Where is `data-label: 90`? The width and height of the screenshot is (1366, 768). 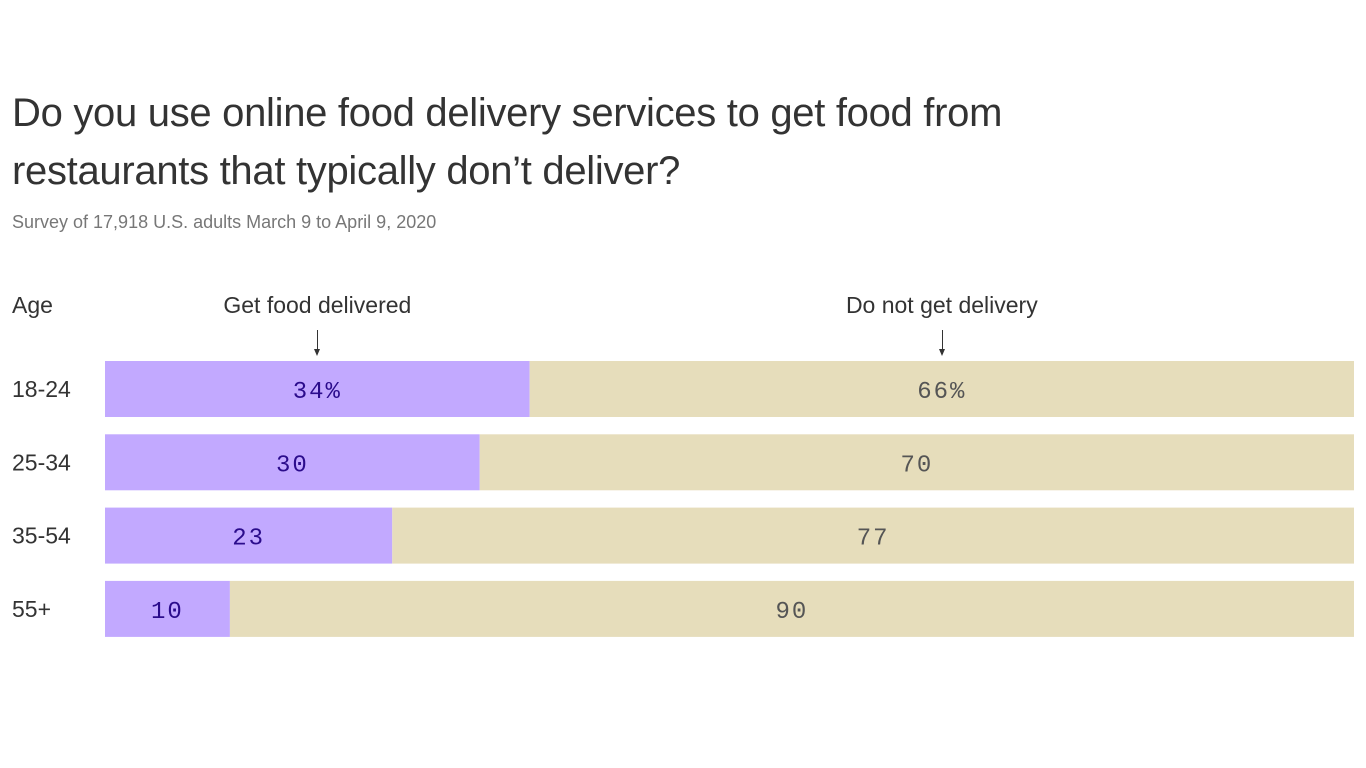 data-label: 90 is located at coordinates (792, 612).